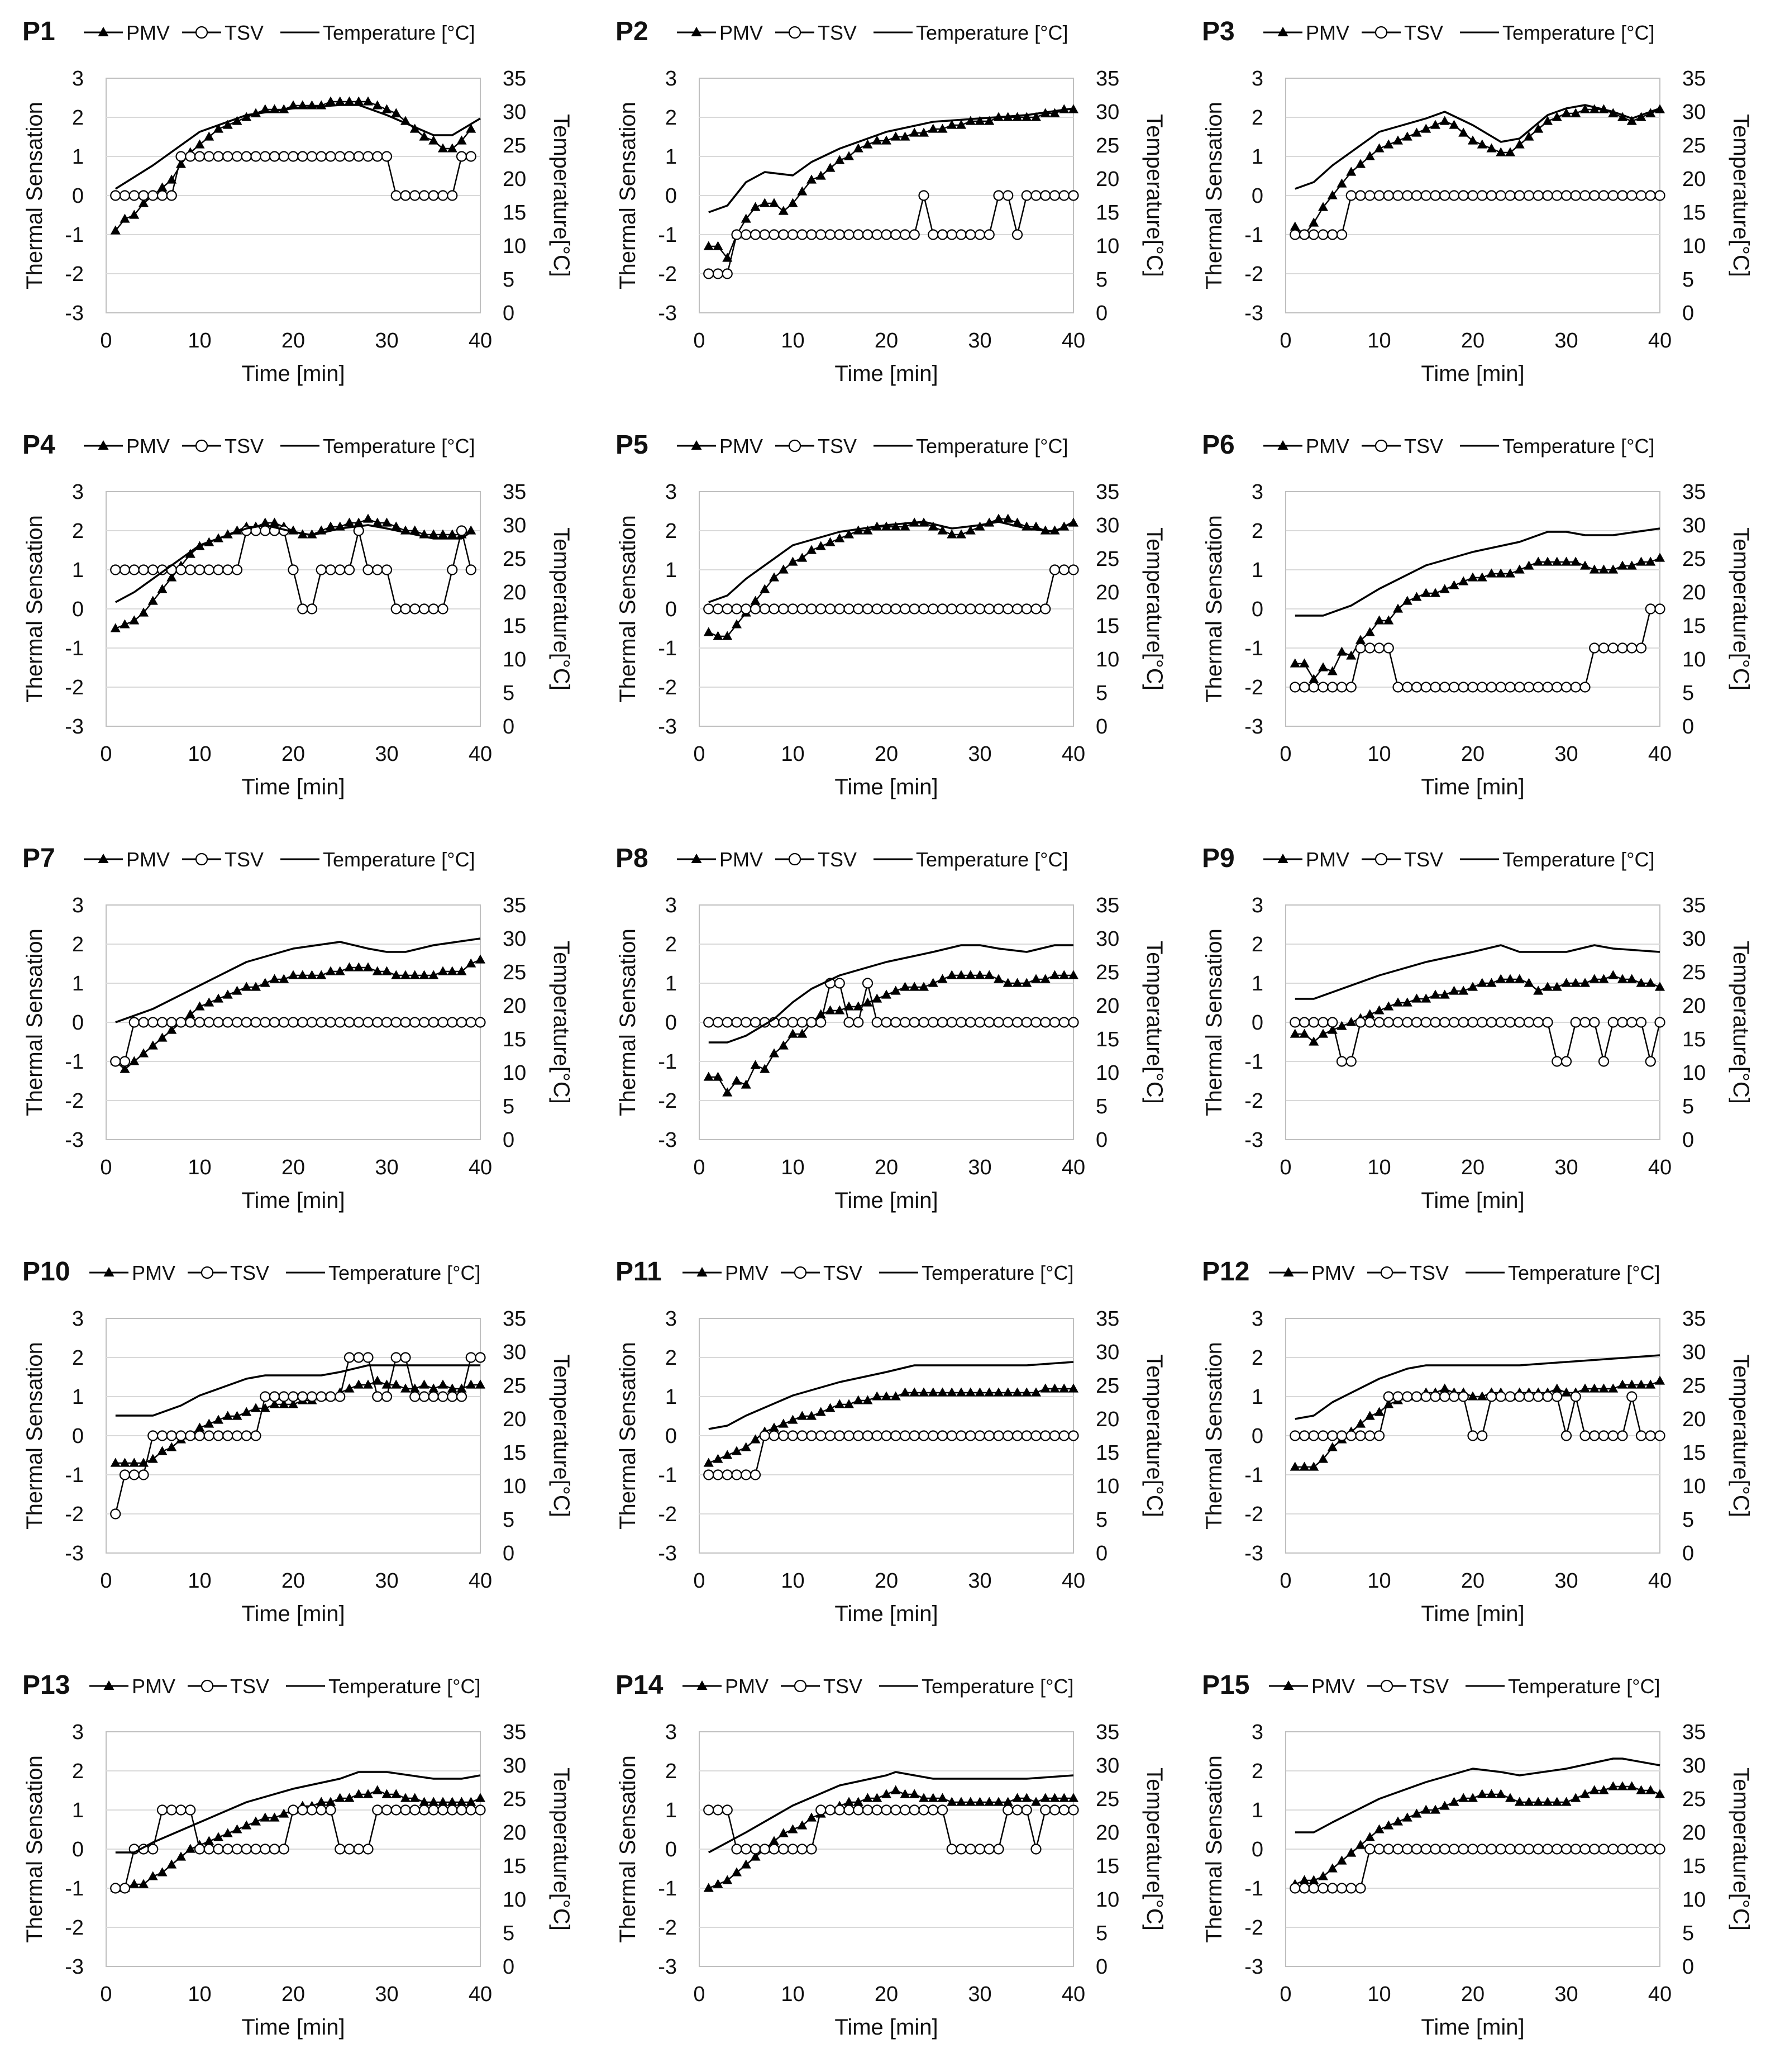  Describe the element at coordinates (1327, 446) in the screenshot. I see `legend-label: PMV` at that location.